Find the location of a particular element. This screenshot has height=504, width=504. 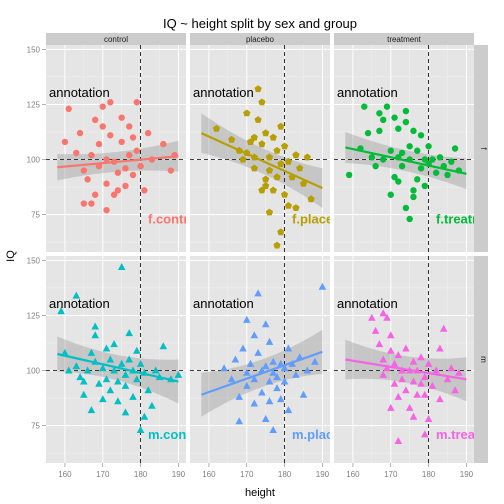

strip-placebo is located at coordinates (260, 39).